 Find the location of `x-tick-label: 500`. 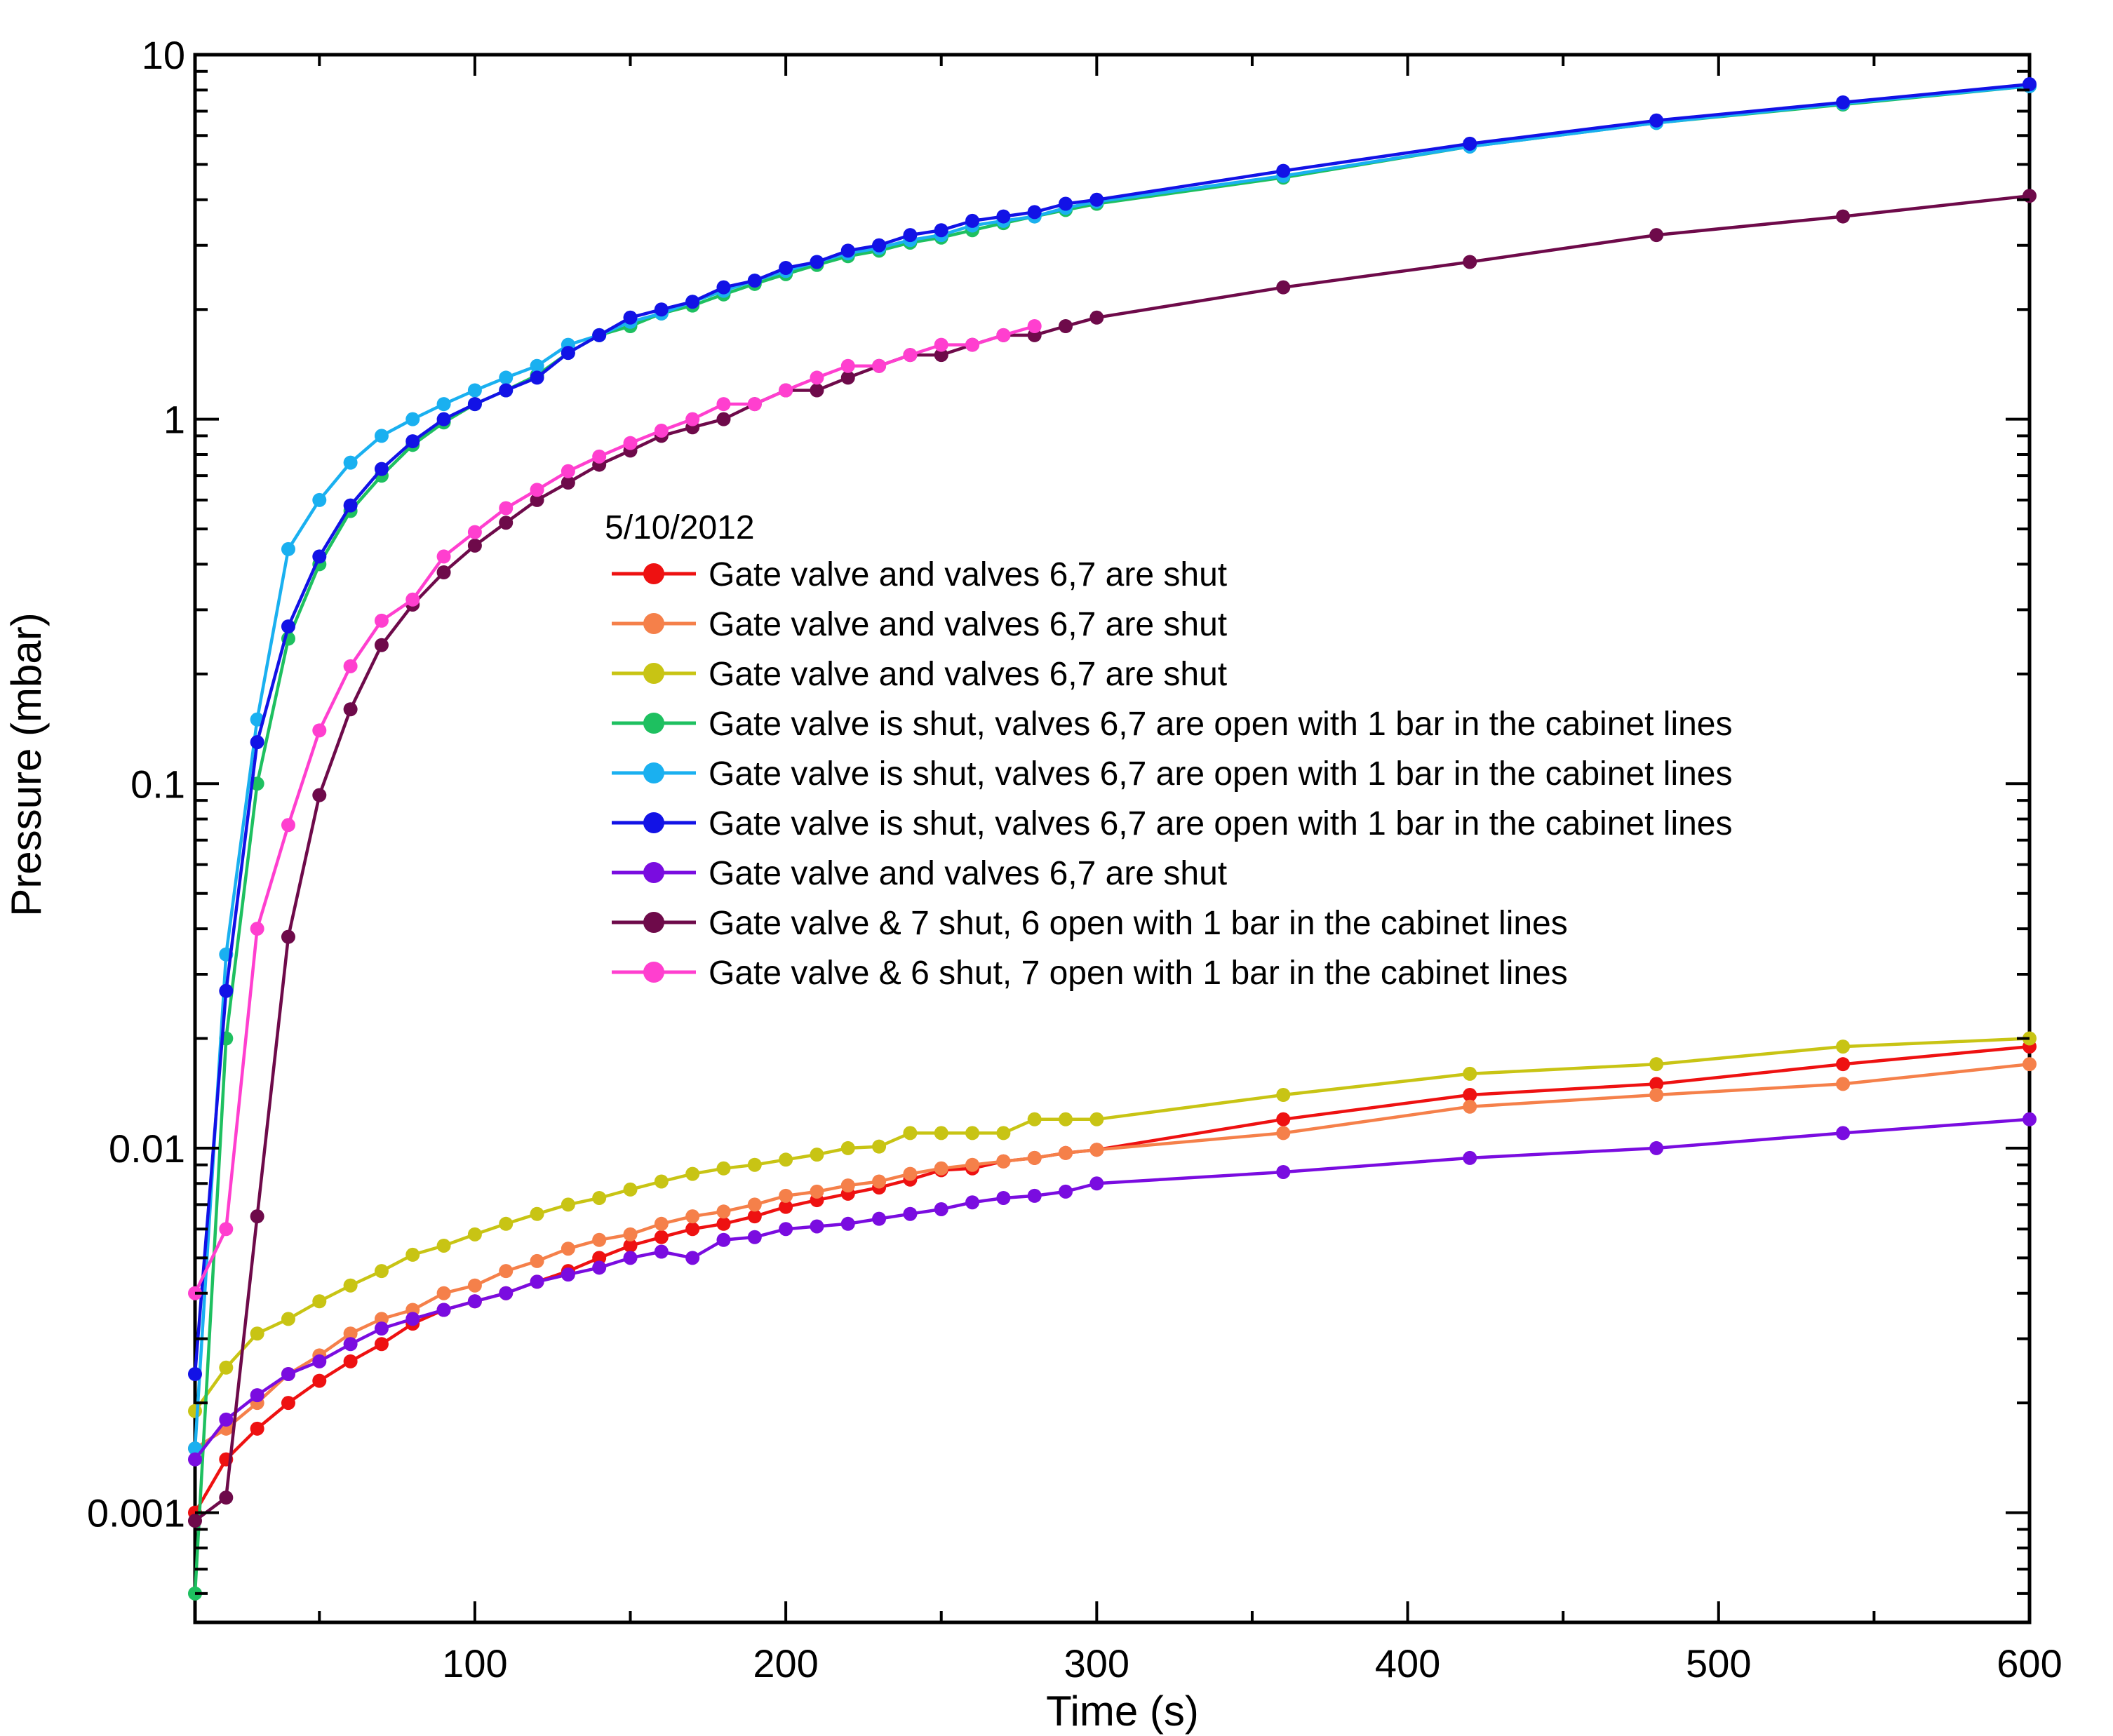

x-tick-label: 500 is located at coordinates (1719, 1663).